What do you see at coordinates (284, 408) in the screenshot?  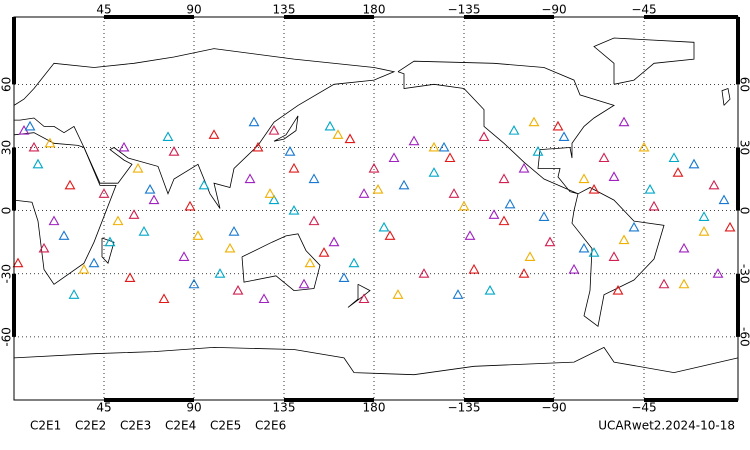 I see `x-tick-label-bottom: 135` at bounding box center [284, 408].